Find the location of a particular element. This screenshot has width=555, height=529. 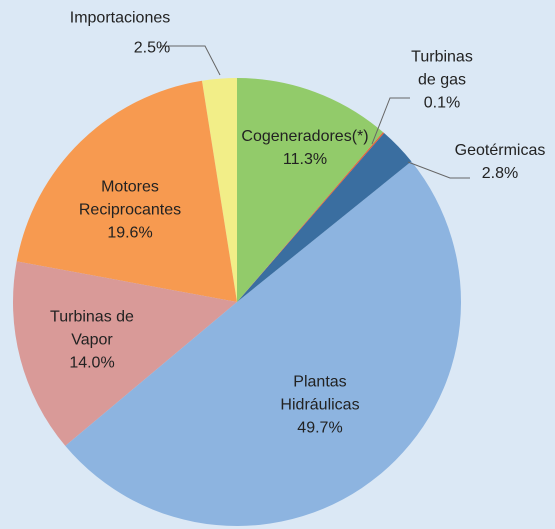

slice-label: Plantas Hidráulicas 49.7% is located at coordinates (319, 405).